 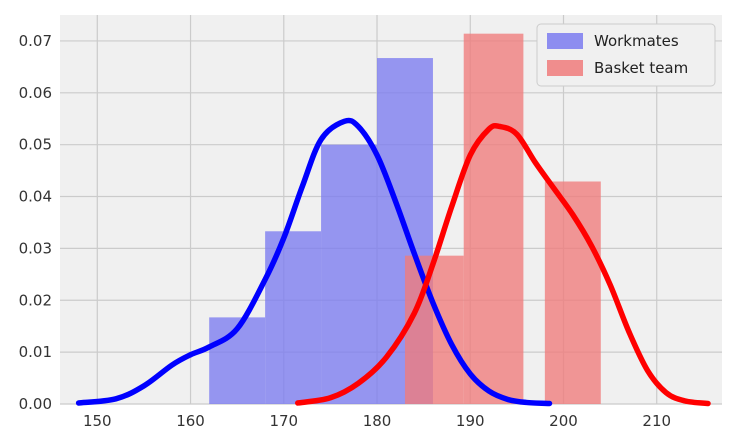 What do you see at coordinates (349, 274) in the screenshot?
I see `histogram-bar-workmates` at bounding box center [349, 274].